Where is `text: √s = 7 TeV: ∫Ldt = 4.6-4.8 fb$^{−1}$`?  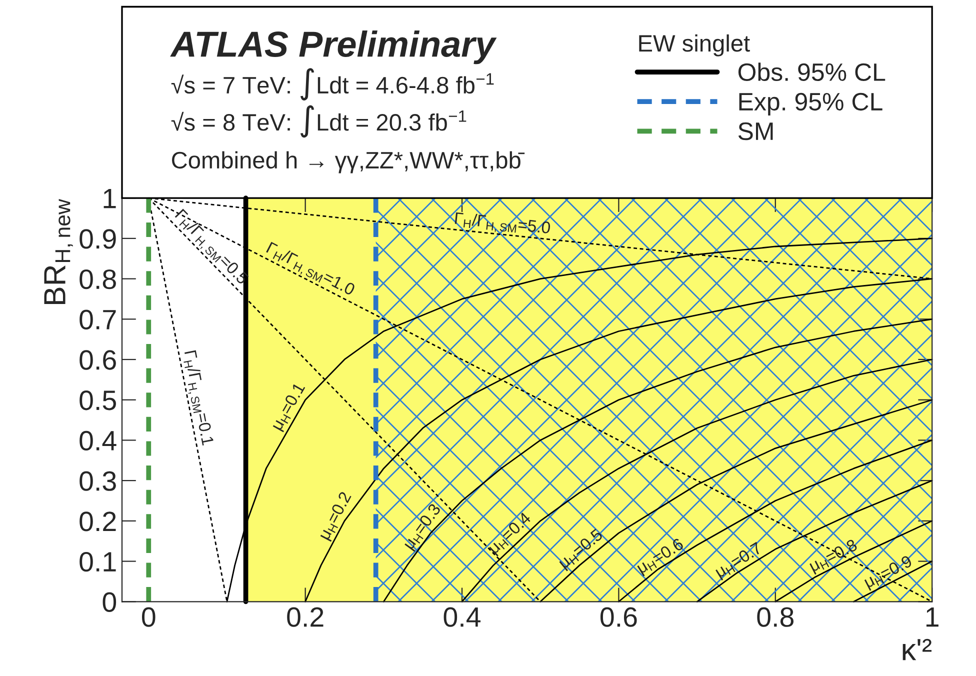 text: √s = 7 TeV: ∫Ldt = 4.6-4.8 fb$^{−1}$ is located at coordinates (332, 84).